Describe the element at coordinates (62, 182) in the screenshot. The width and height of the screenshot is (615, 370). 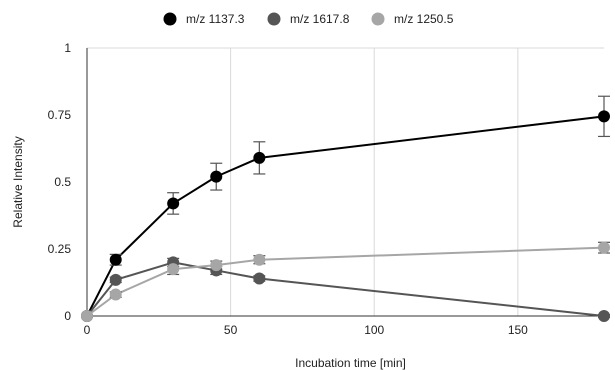
I see `y-tick-label-2: 0.5` at that location.